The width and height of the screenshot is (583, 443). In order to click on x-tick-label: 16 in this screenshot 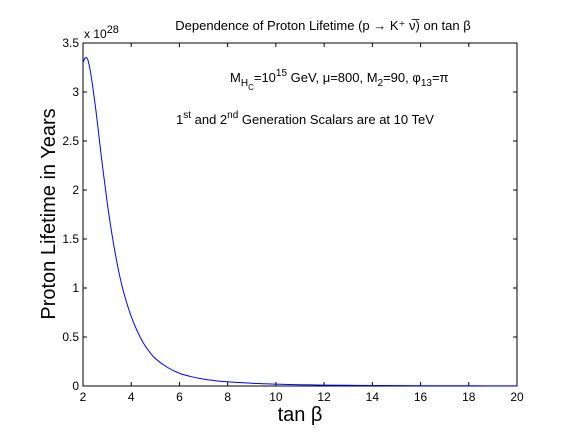, I will do `click(421, 397)`.